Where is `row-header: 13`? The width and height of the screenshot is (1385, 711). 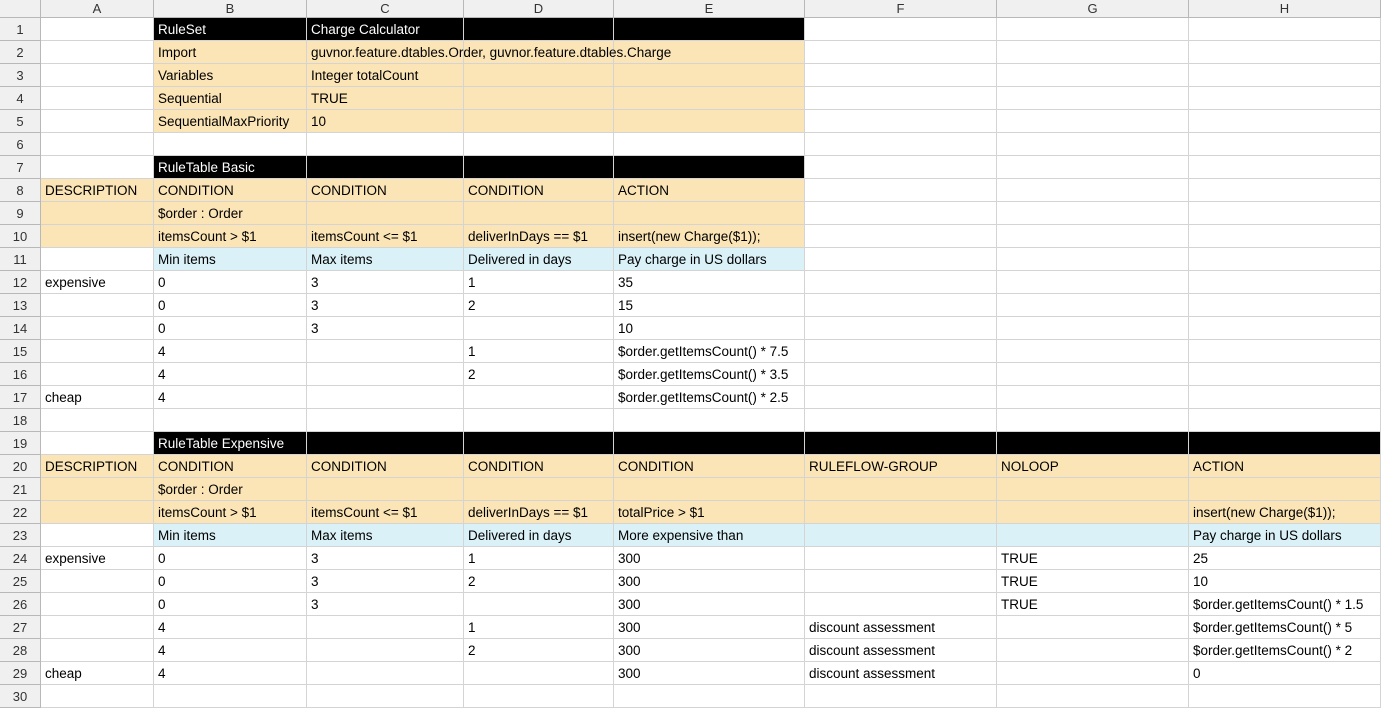
row-header: 13 is located at coordinates (20, 305).